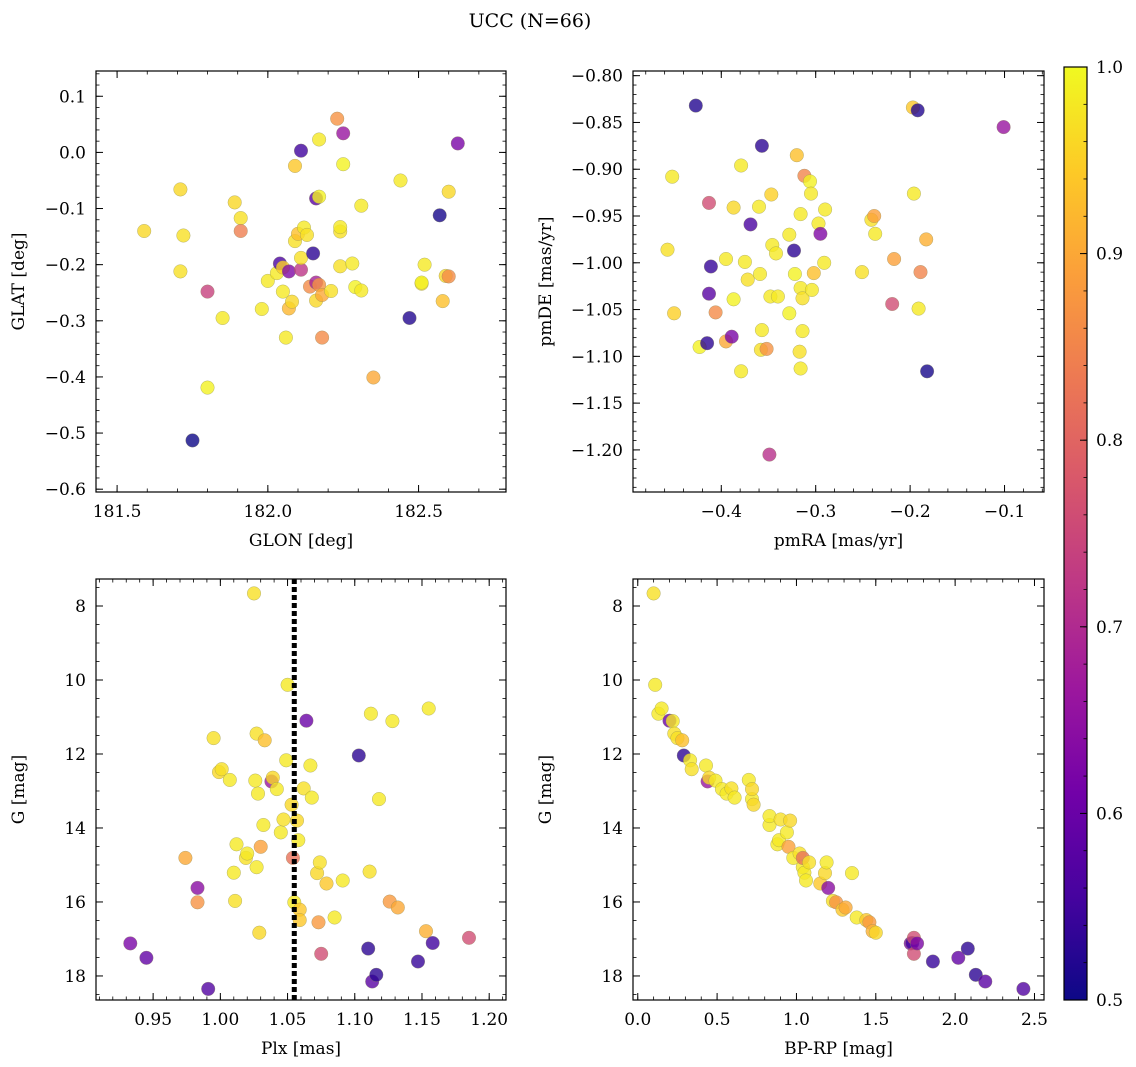 Image resolution: width=1136 pixels, height=1067 pixels. What do you see at coordinates (355, 1020) in the screenshot?
I see `x-tick-label: 1.10` at bounding box center [355, 1020].